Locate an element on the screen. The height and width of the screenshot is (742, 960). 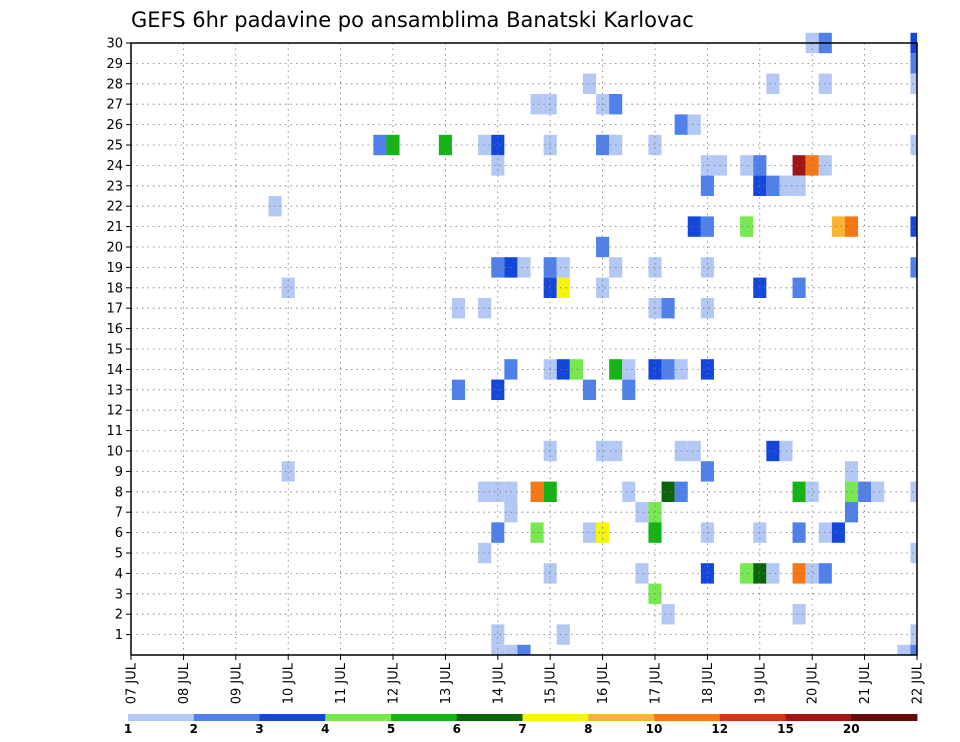
x-tick-label: 10 JUL is located at coordinates (289, 683).